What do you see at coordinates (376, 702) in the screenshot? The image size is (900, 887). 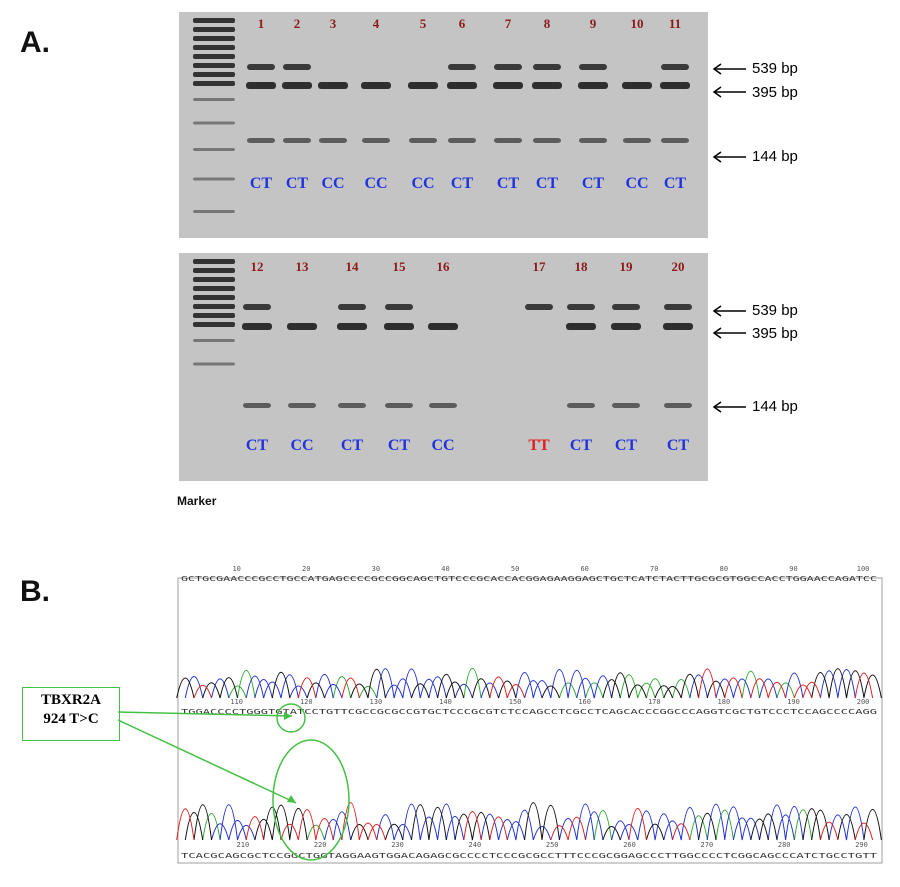 I see `position-tick: 130` at bounding box center [376, 702].